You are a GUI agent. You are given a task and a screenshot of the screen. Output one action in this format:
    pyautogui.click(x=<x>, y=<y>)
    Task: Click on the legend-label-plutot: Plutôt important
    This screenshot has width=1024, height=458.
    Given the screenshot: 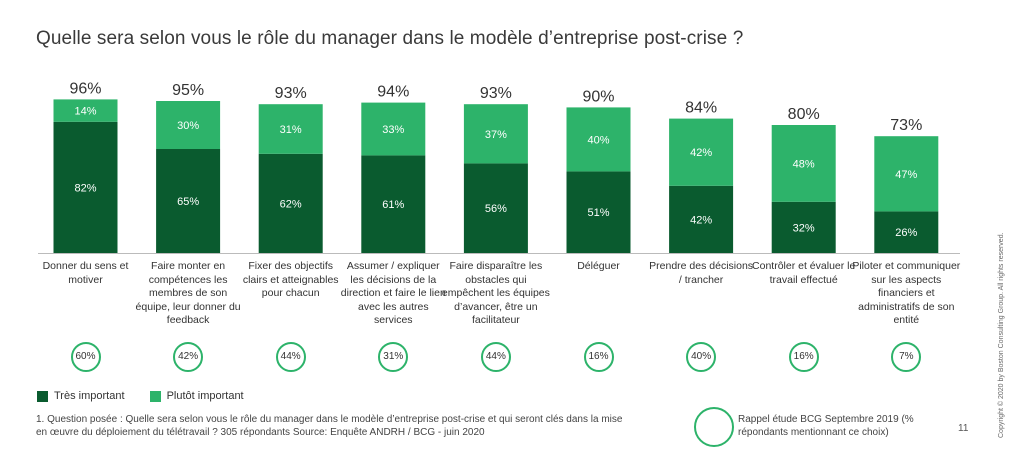 What is the action you would take?
    pyautogui.click(x=205, y=396)
    